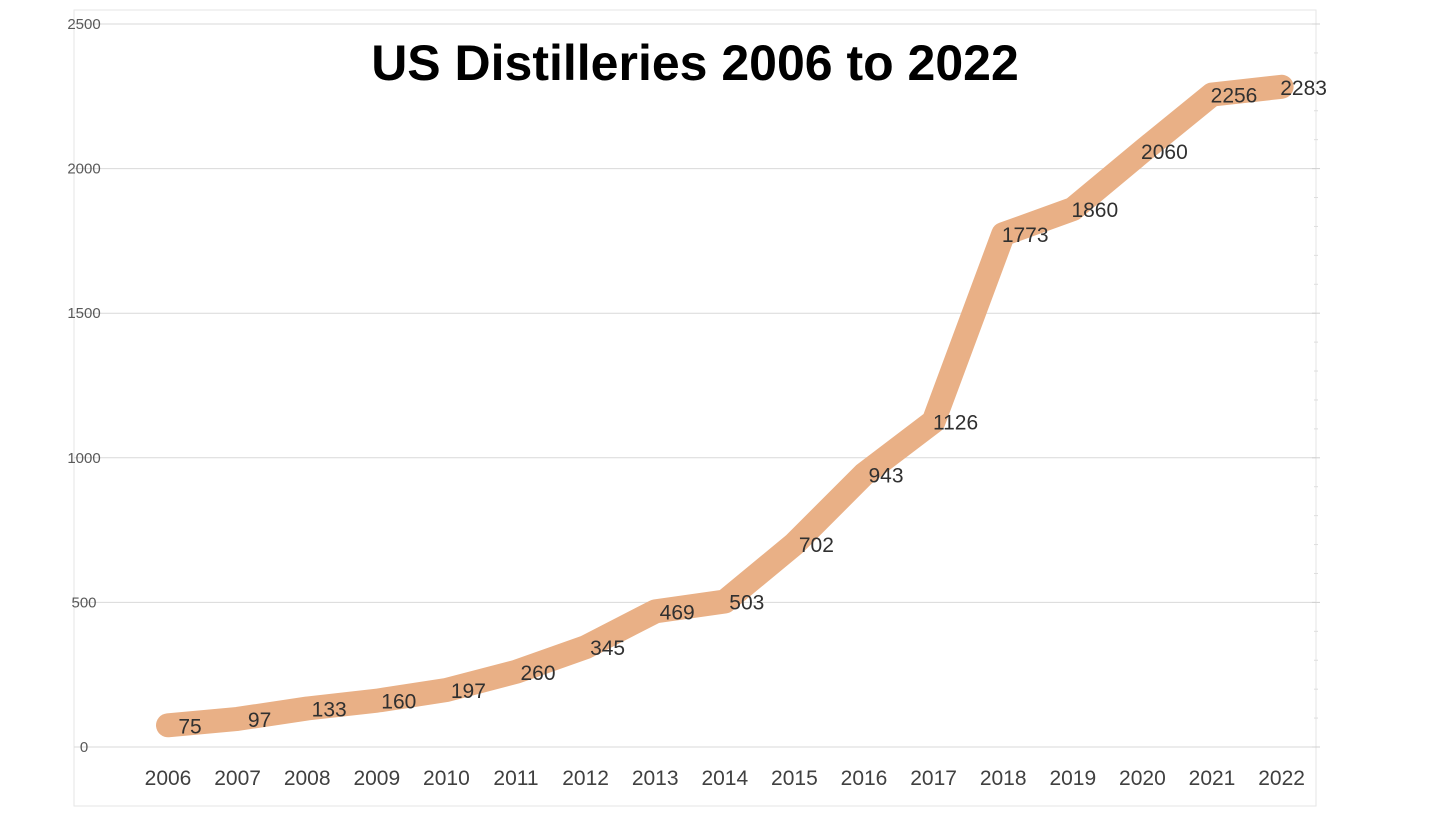  I want to click on x-tick-label: 2009, so click(376, 778).